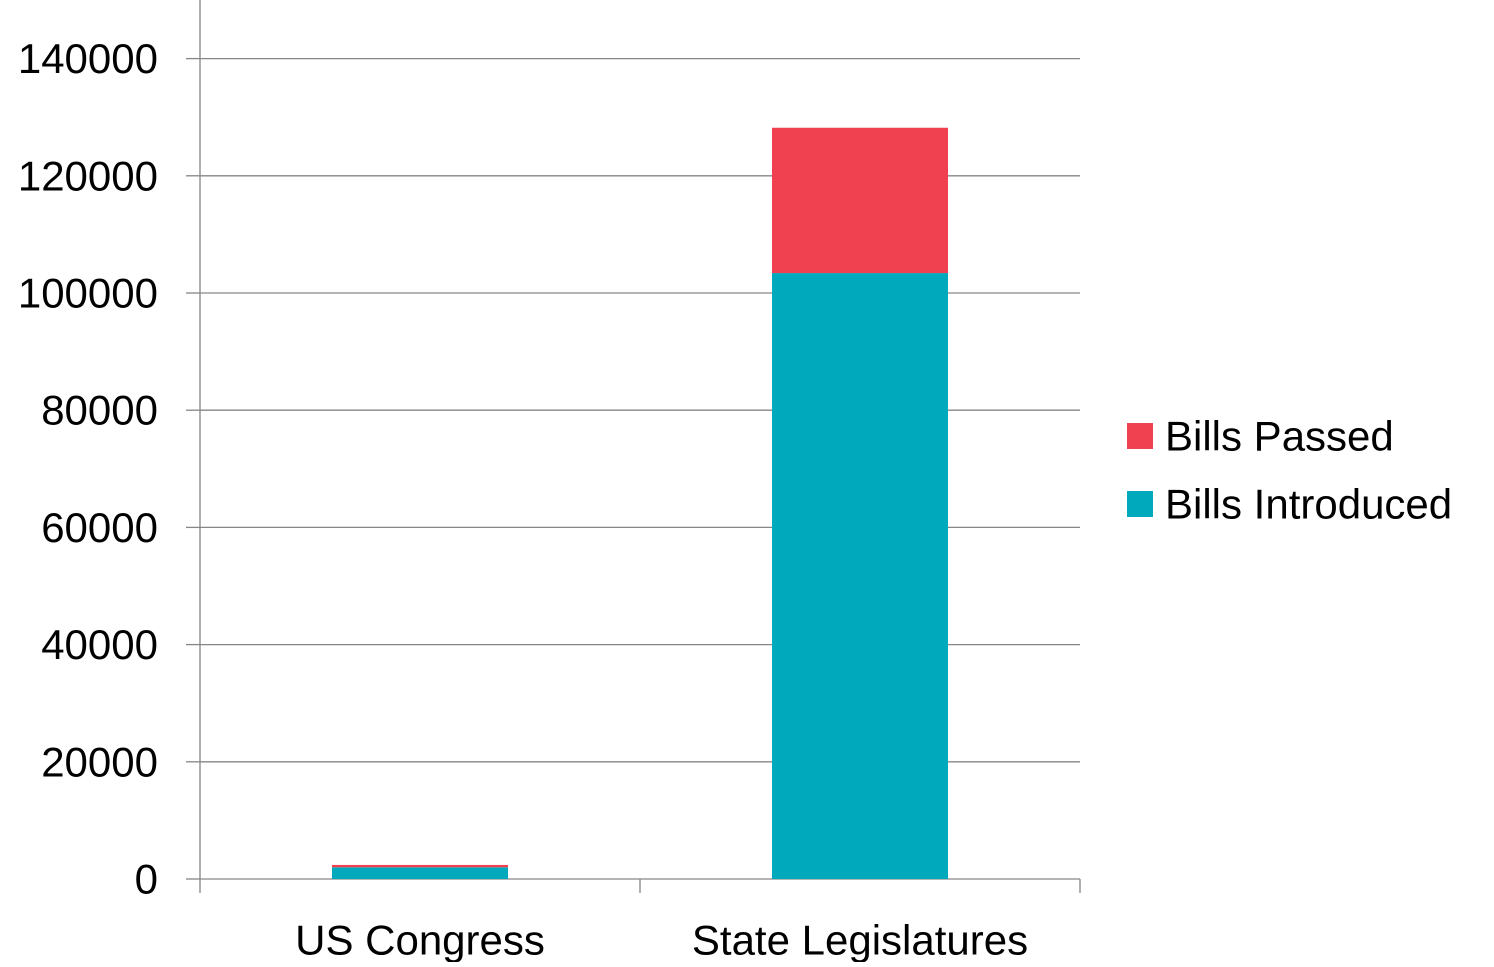 Image resolution: width=1494 pixels, height=967 pixels. What do you see at coordinates (860, 200) in the screenshot?
I see `bar-bills-passed-state-legislatures` at bounding box center [860, 200].